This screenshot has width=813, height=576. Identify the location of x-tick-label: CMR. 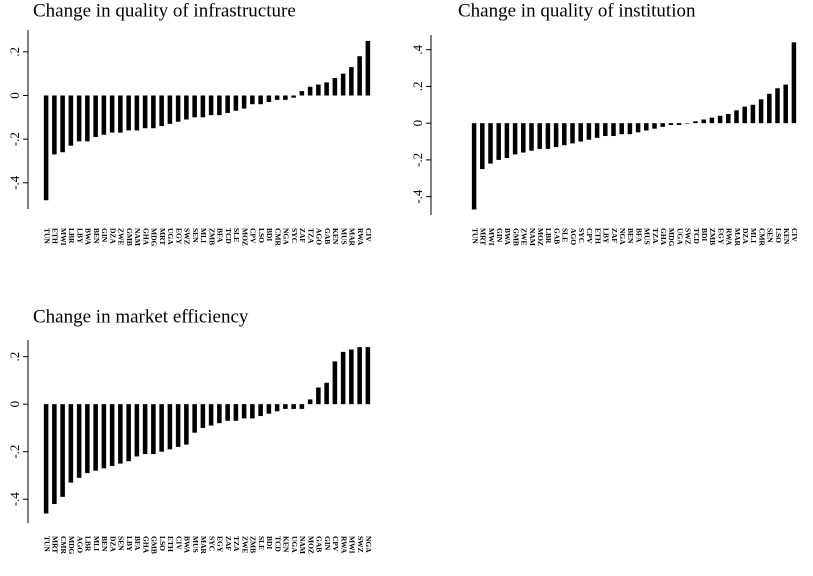
(63, 545).